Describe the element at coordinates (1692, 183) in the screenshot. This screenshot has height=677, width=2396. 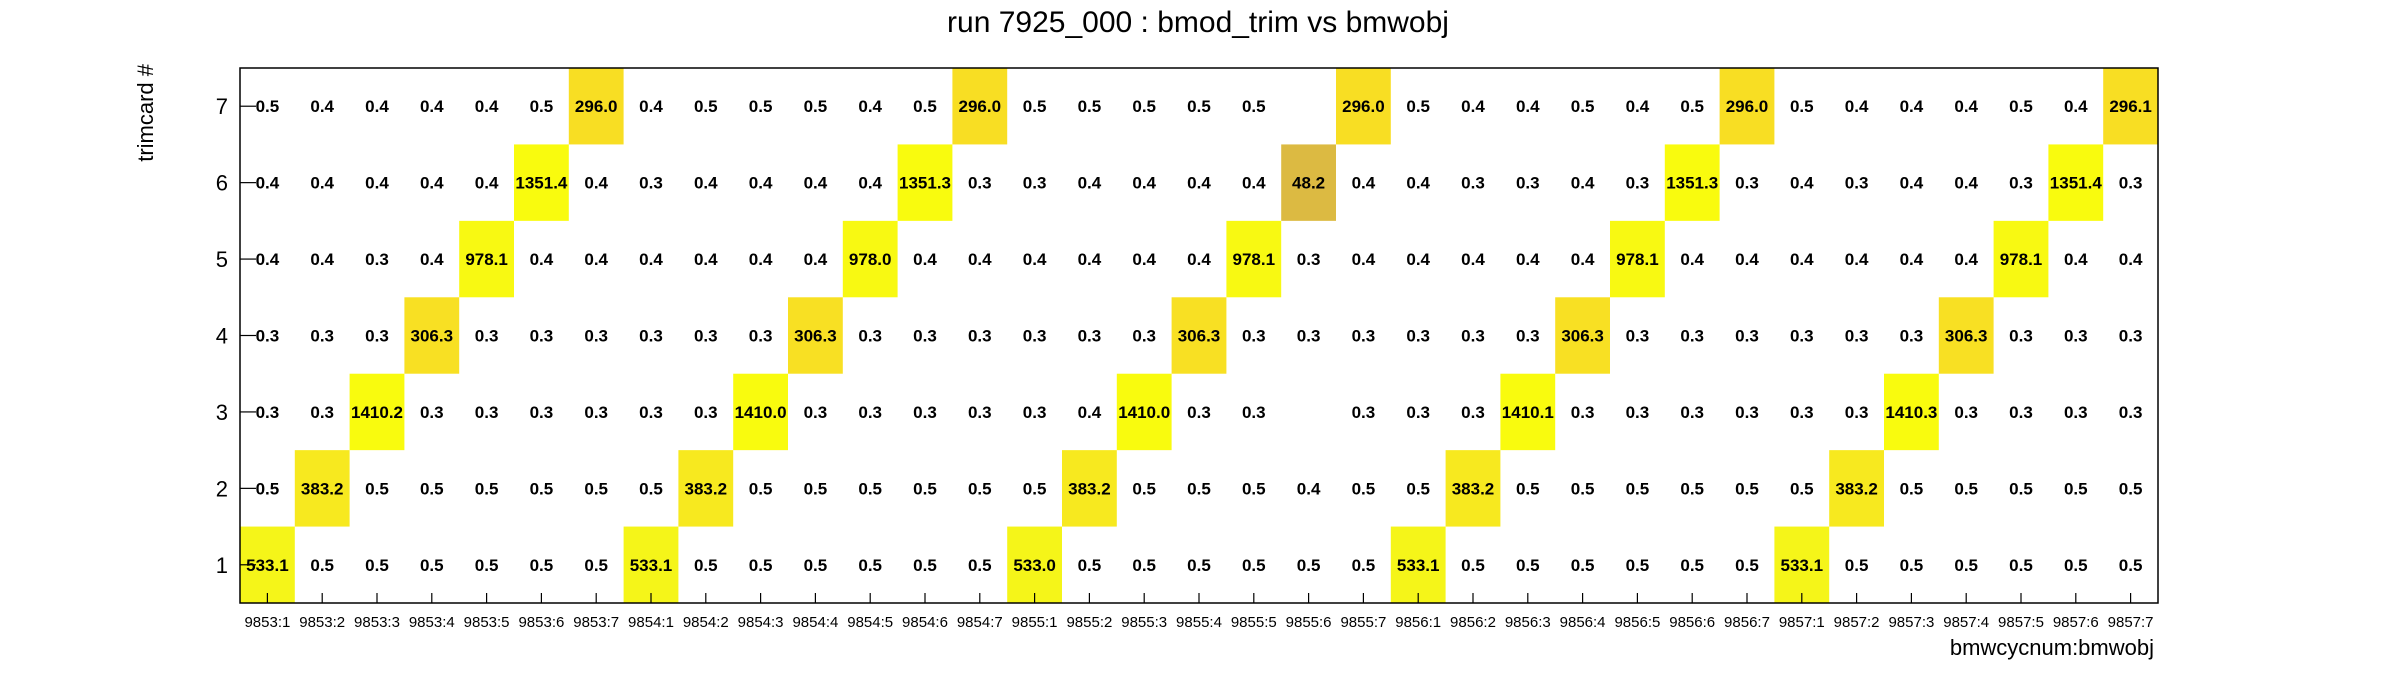
I see `cell-value-label: 1351.3` at that location.